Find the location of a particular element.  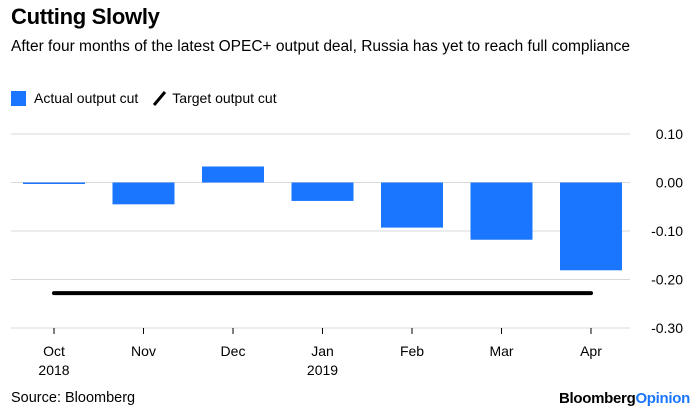

x-tick-label: Dec is located at coordinates (233, 351).